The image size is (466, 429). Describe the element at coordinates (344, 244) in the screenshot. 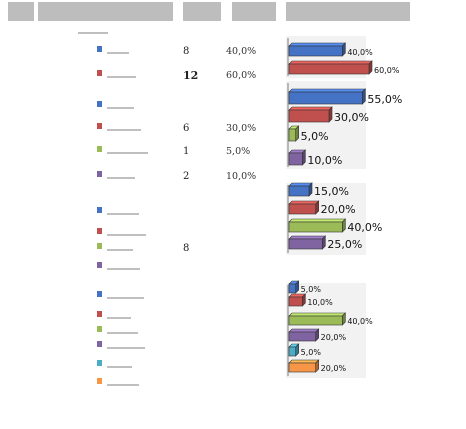

I see `data-label: 25,0%` at that location.